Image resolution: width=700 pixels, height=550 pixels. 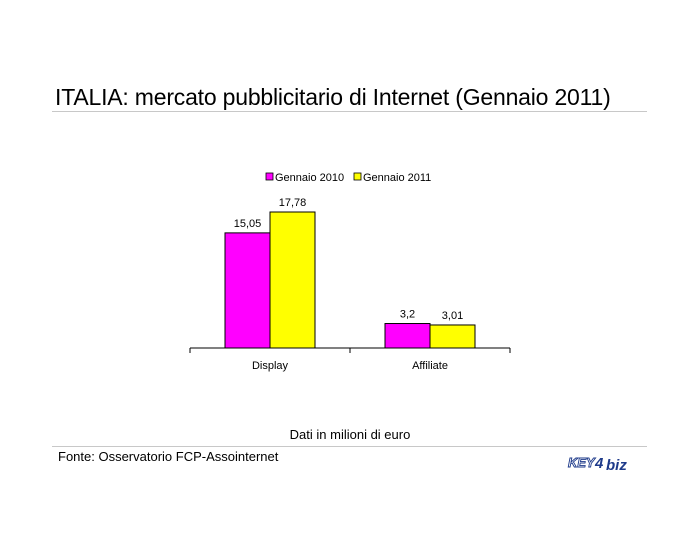 What do you see at coordinates (452, 316) in the screenshot?
I see `bar-value-label: 3,01` at bounding box center [452, 316].